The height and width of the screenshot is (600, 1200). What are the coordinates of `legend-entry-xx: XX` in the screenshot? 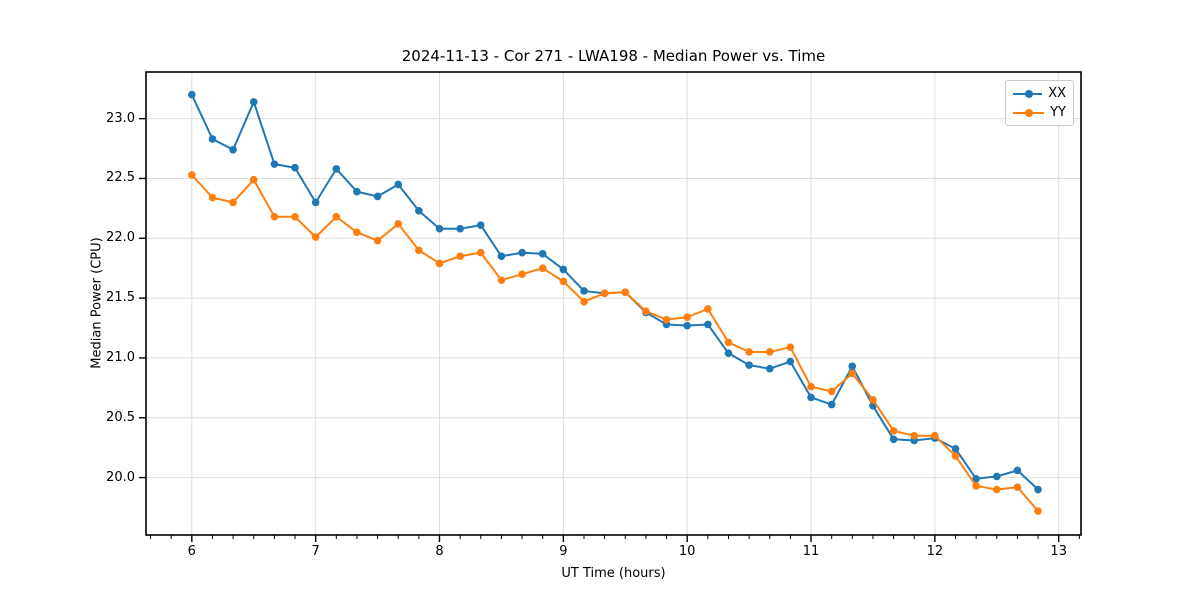 It's located at (1039, 93).